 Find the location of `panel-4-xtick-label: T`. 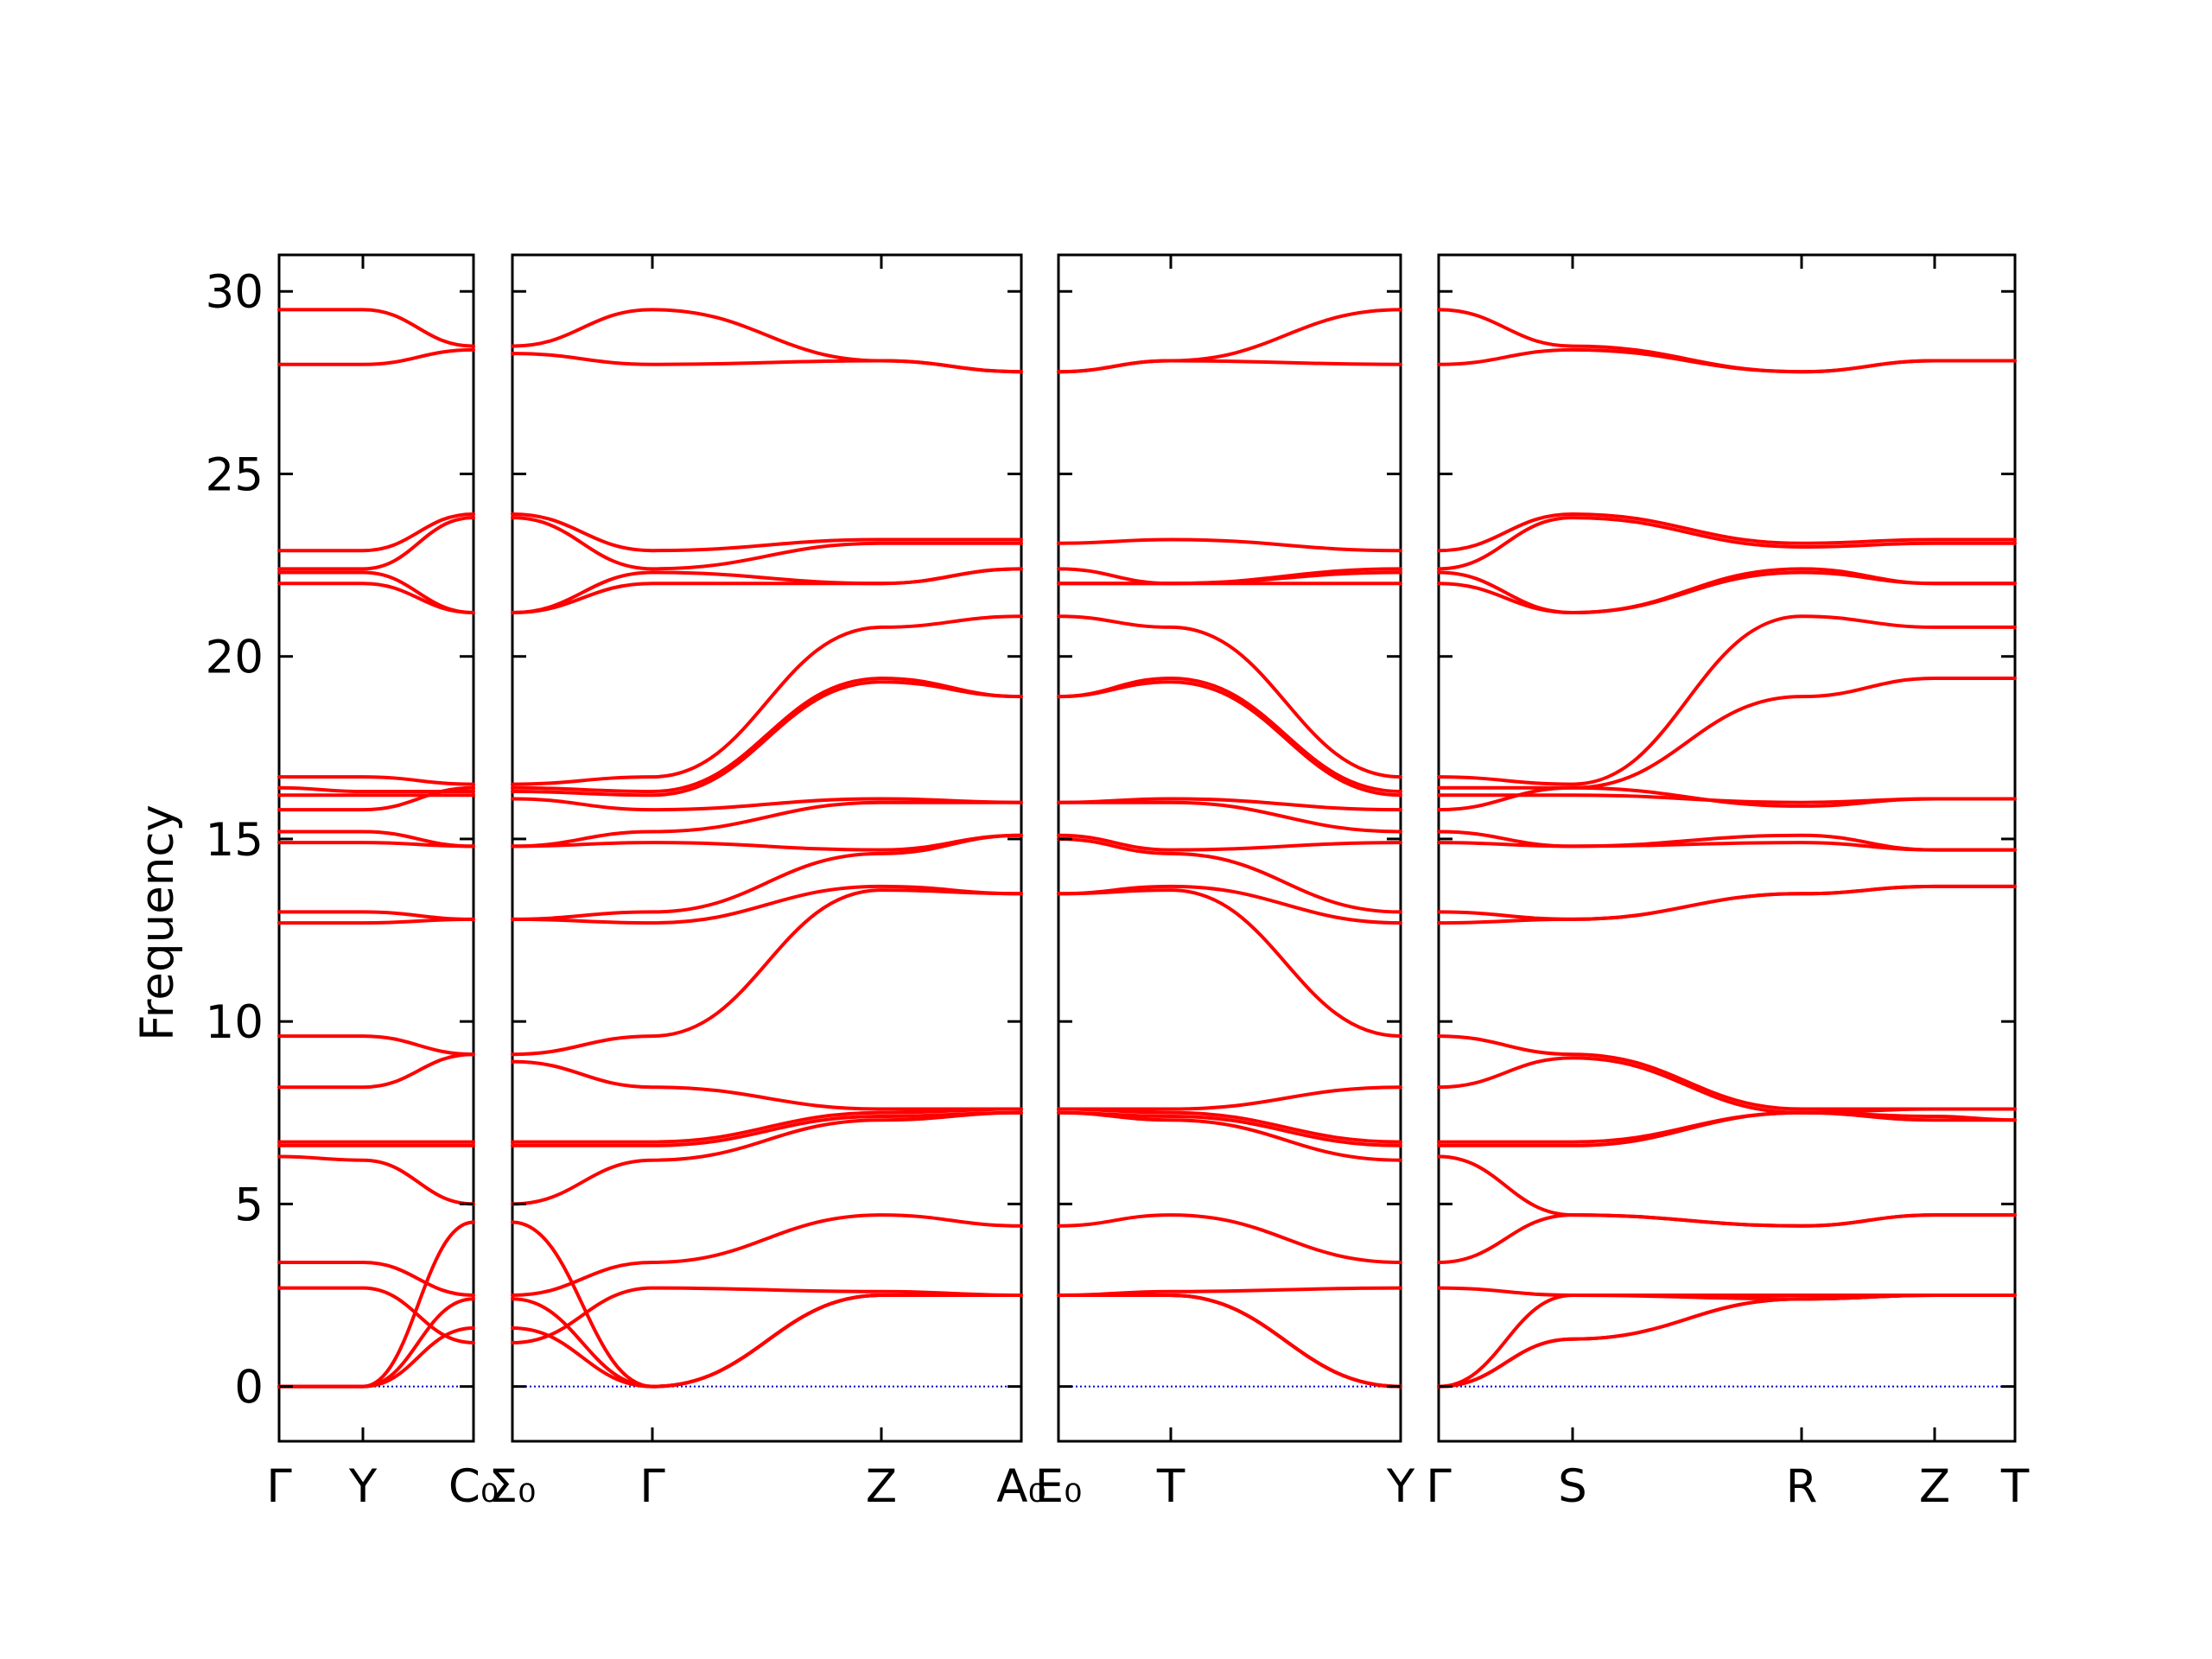

panel-4-xtick-label: T is located at coordinates (2015, 1486).